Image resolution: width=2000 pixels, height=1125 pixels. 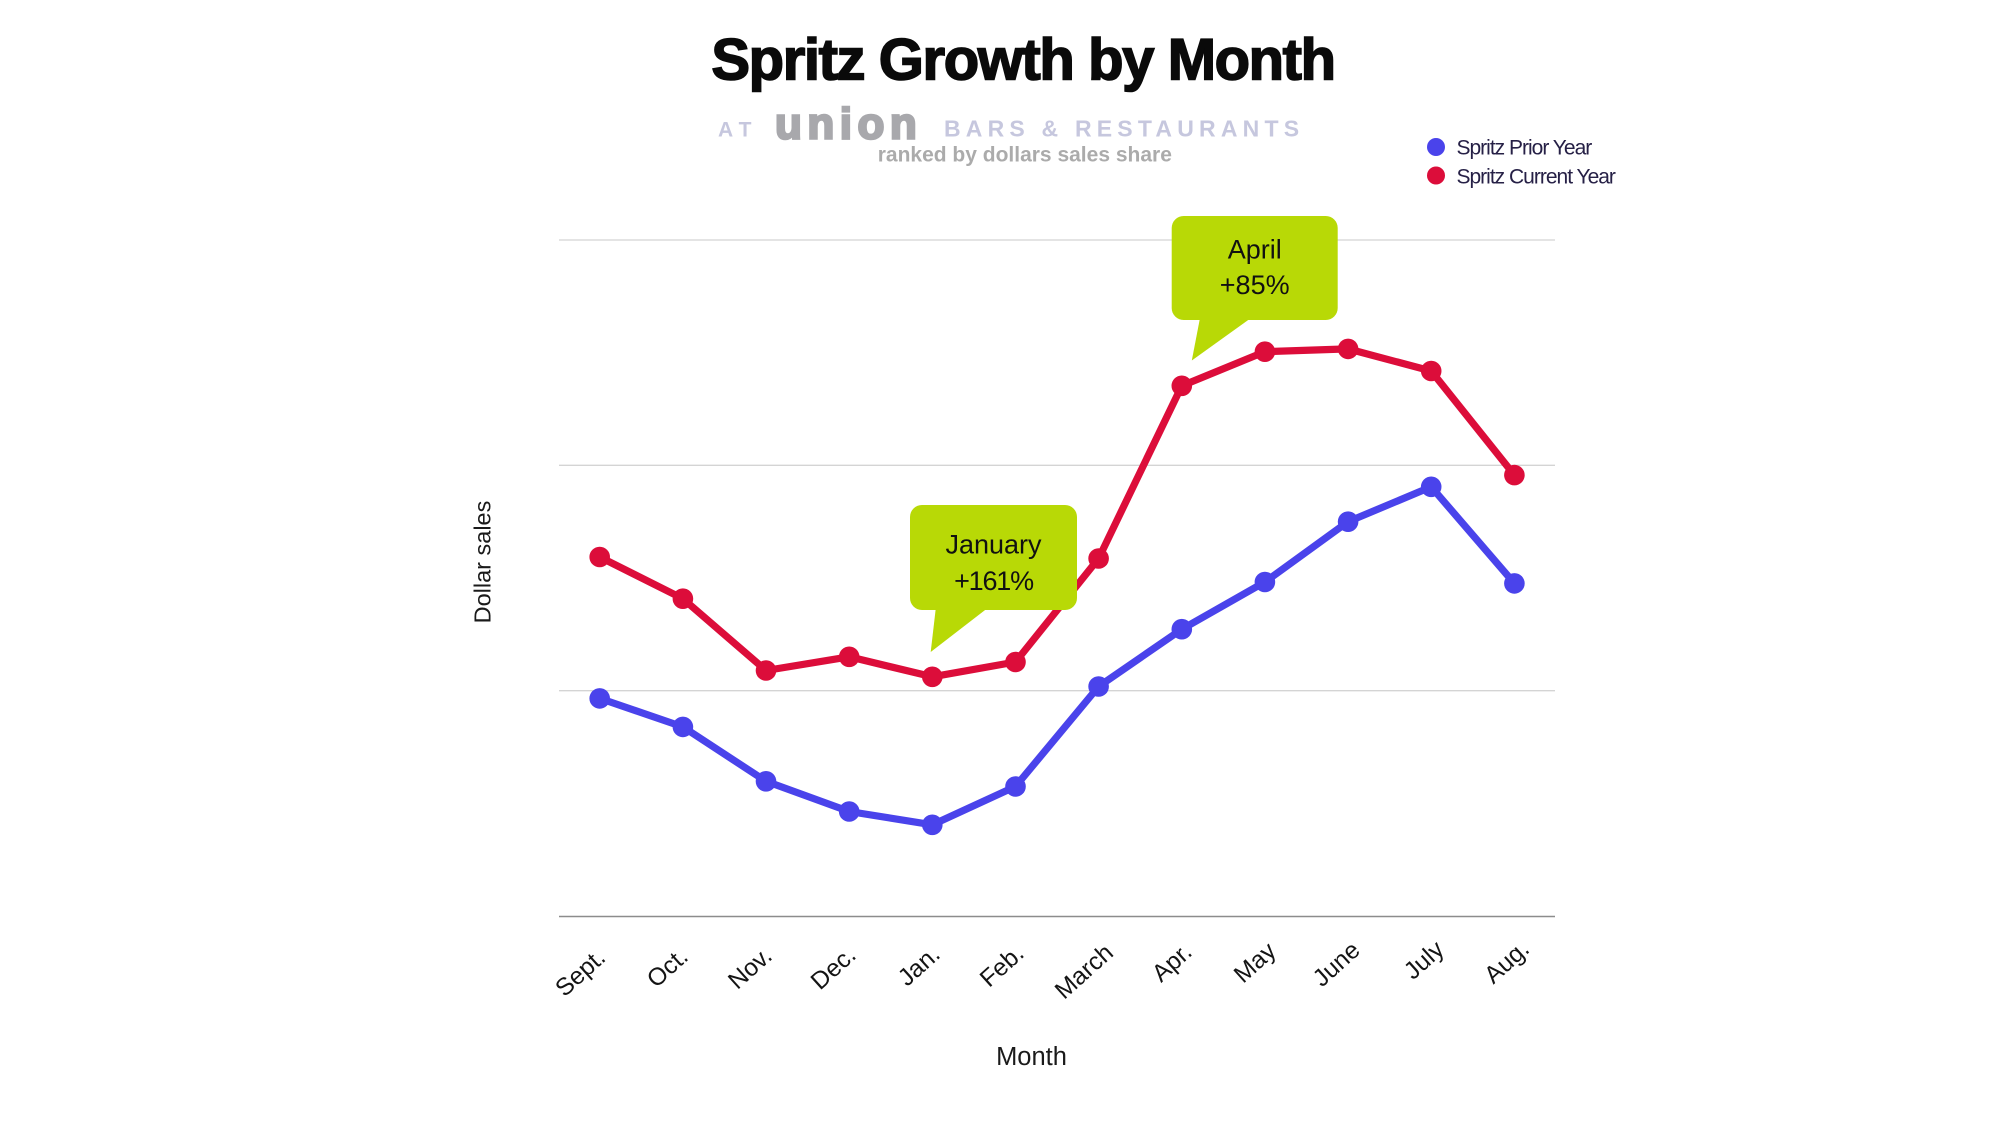 I want to click on svg-text: June, so click(x=1337, y=965).